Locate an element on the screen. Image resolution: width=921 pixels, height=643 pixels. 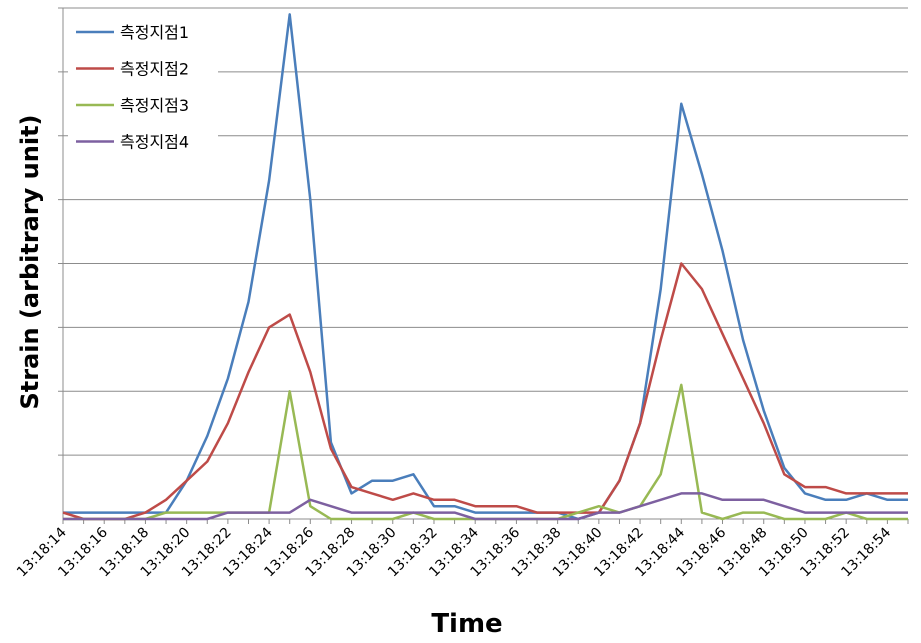
legend-label: 측정지점1 is located at coordinates (154, 32).